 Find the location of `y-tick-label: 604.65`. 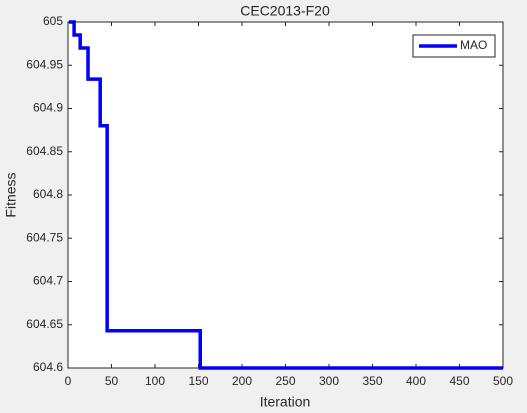

y-tick-label: 604.65 is located at coordinates (44, 324).